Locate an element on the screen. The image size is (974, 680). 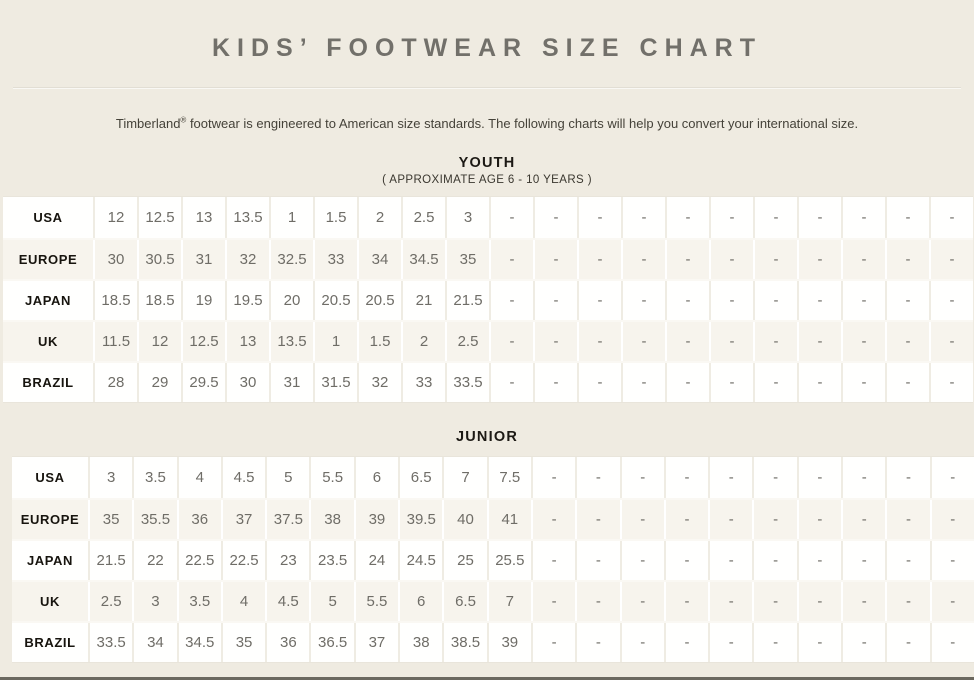
size-cell: 25 is located at coordinates (464, 560).